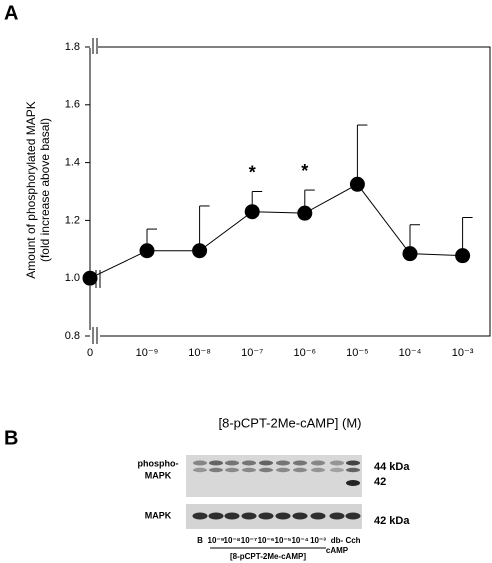 The width and height of the screenshot is (492, 563). I want to click on blot-row-label: phospho-, so click(158, 463).